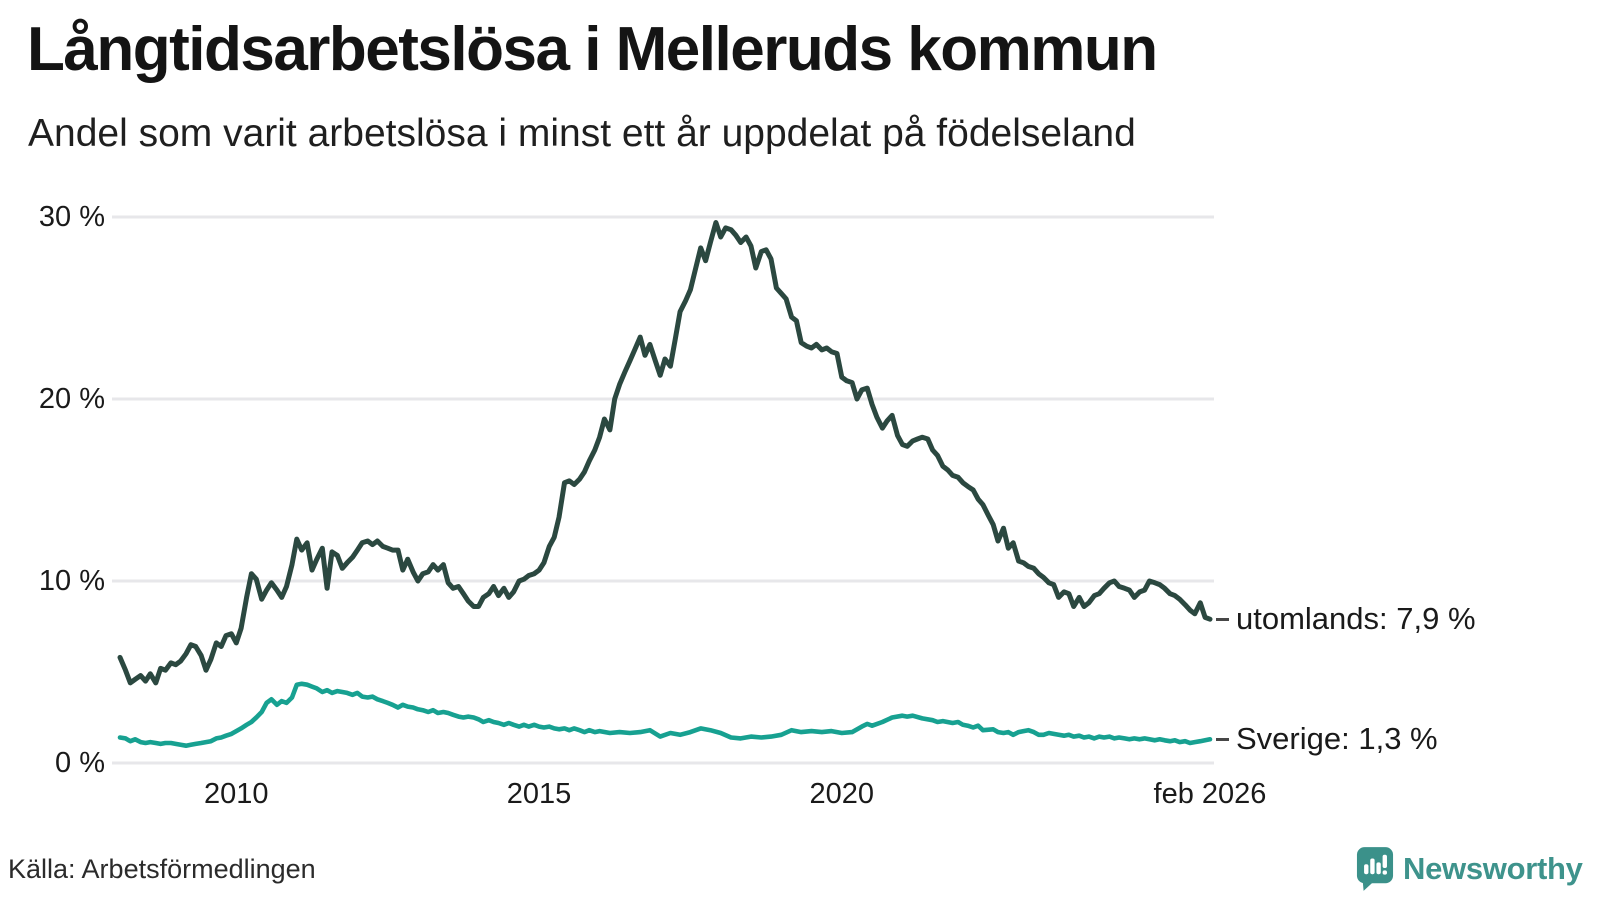 The height and width of the screenshot is (900, 1600). What do you see at coordinates (1210, 794) in the screenshot?
I see `x-axis-tick-label: feb 2026` at bounding box center [1210, 794].